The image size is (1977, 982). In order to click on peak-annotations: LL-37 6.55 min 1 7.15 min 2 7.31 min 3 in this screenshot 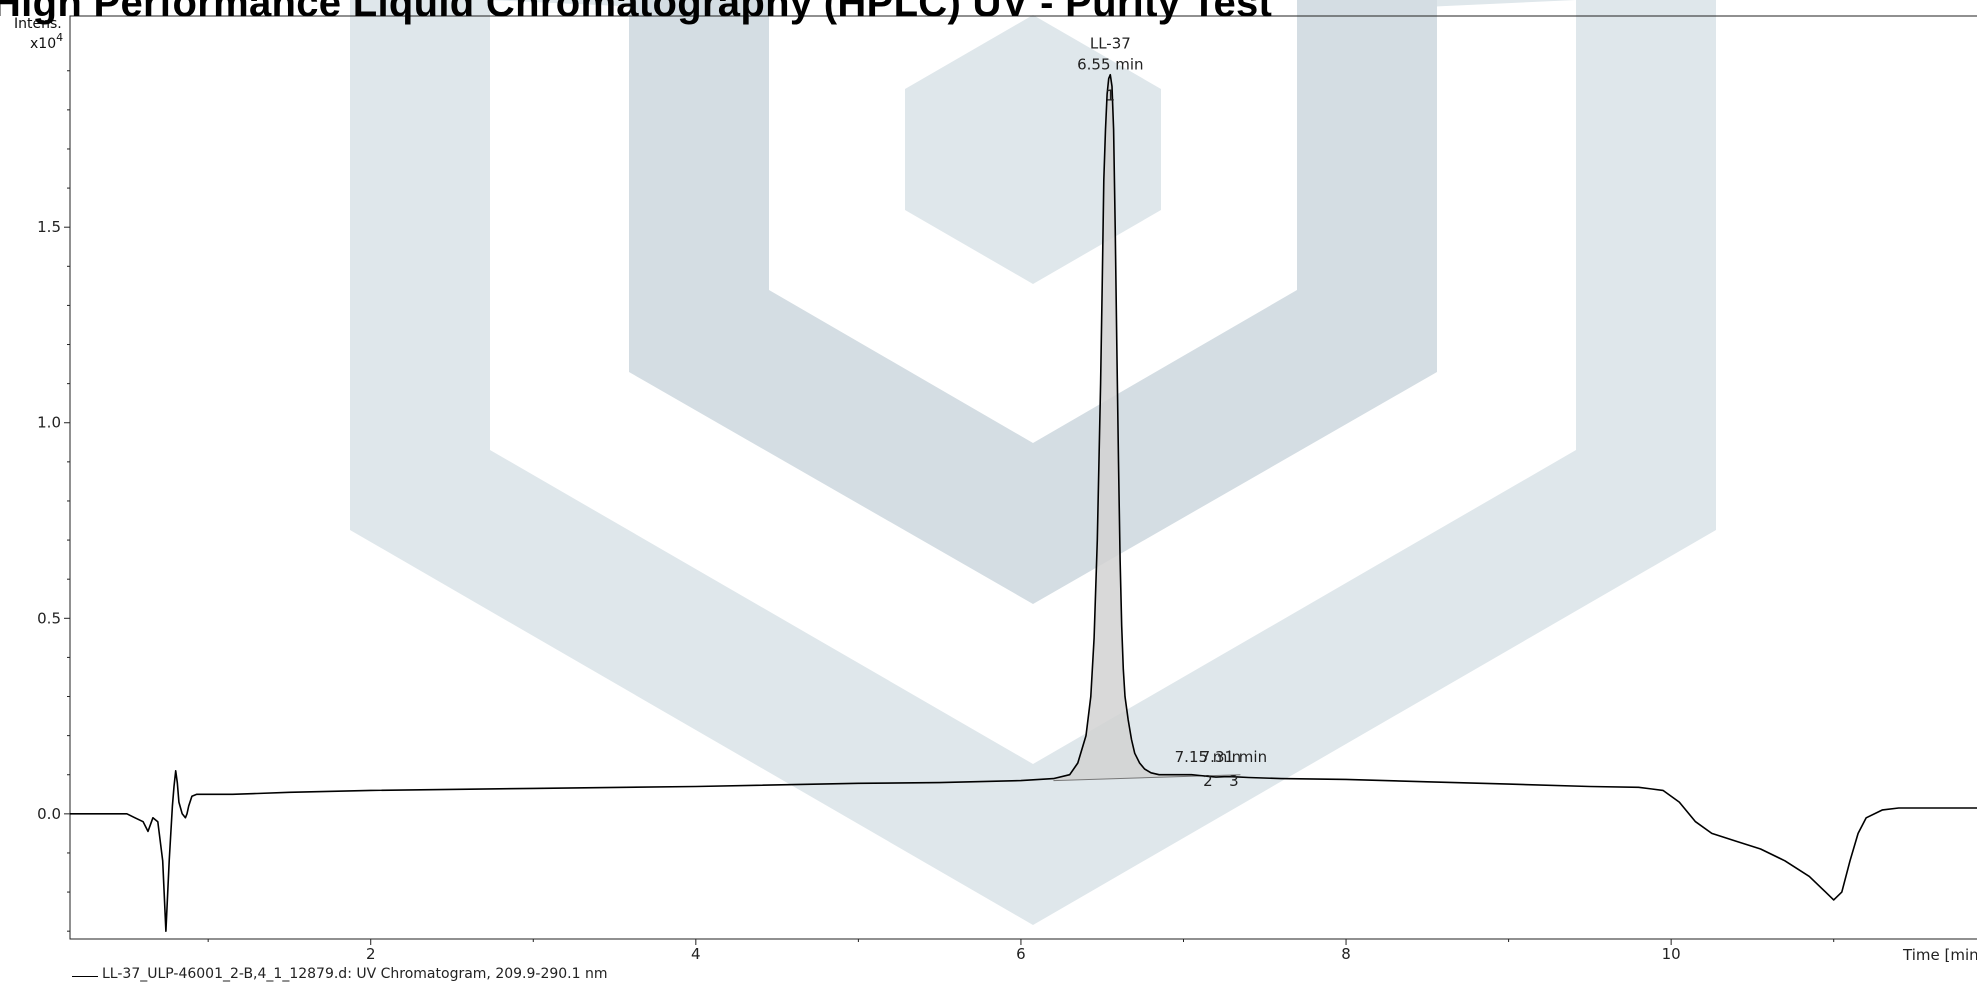, I will do `click(1172, 412)`.